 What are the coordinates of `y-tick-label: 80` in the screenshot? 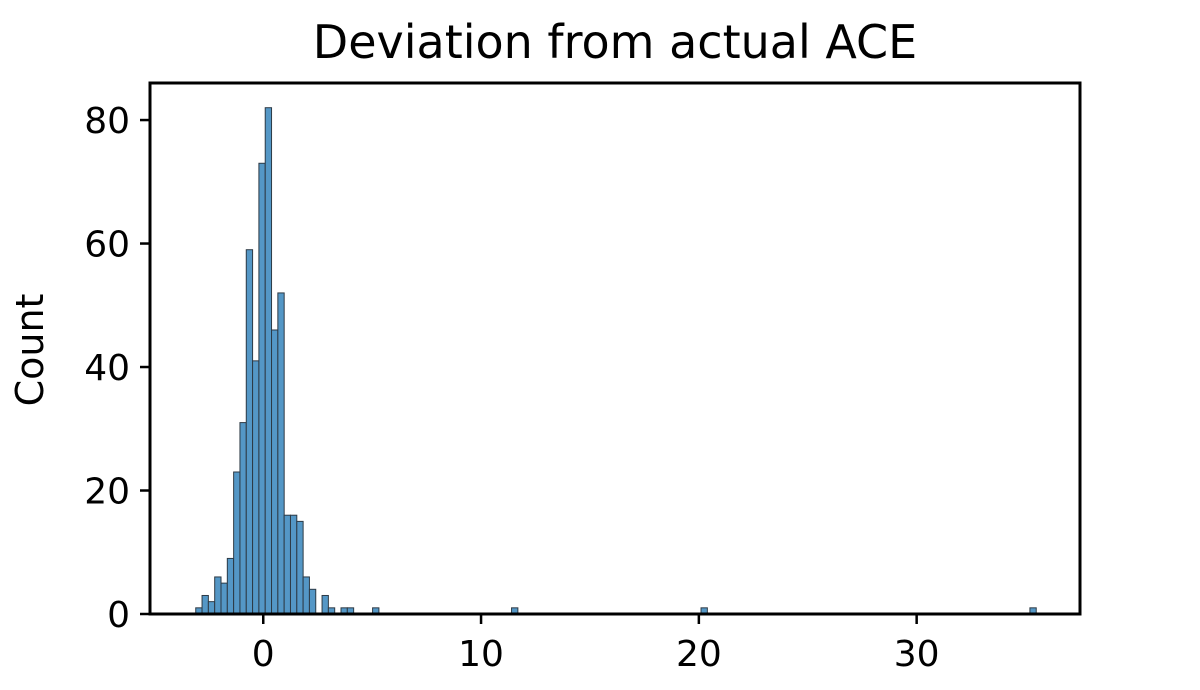 It's located at (107, 121).